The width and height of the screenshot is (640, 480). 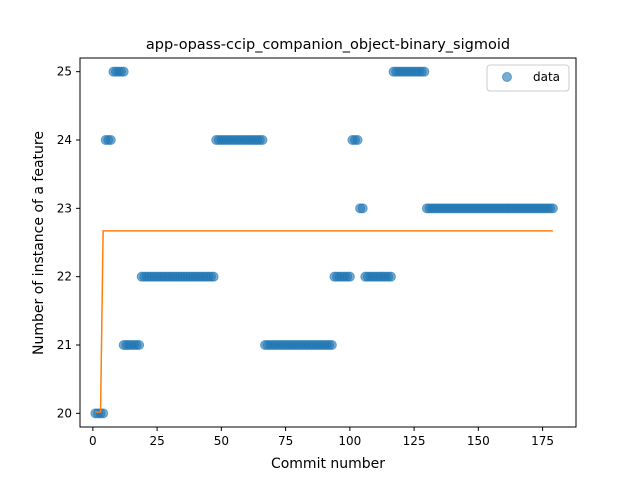 What do you see at coordinates (68, 242) in the screenshot?
I see `y-axis-ticks: 20 21 22 23 24 25` at bounding box center [68, 242].